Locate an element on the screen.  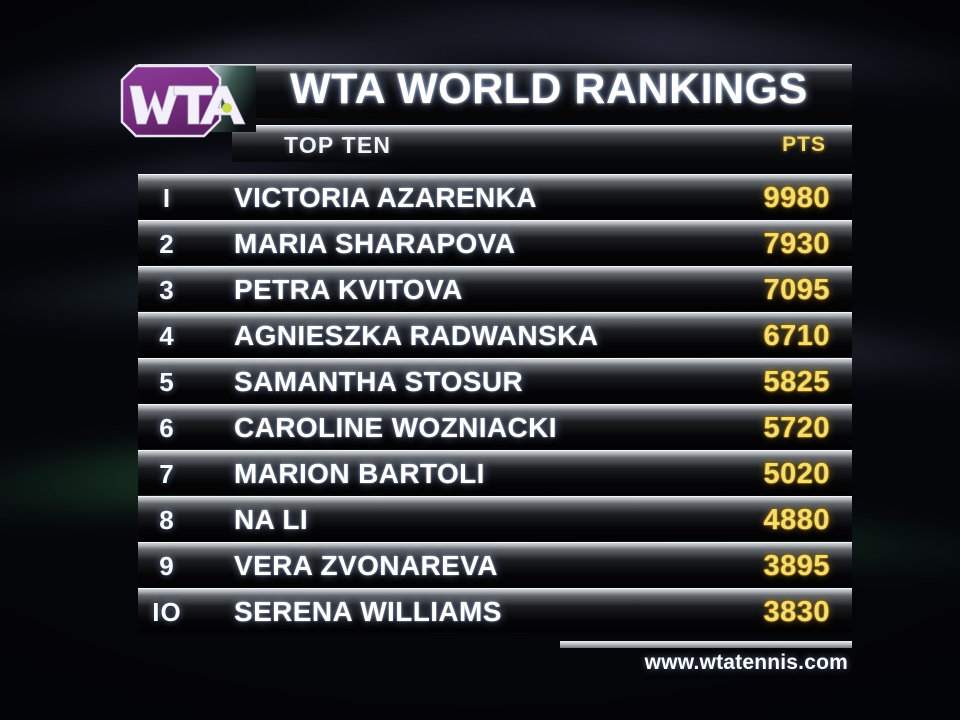
table-row: 2 MARIA SHARAPOVA 7930 is located at coordinates (495, 242).